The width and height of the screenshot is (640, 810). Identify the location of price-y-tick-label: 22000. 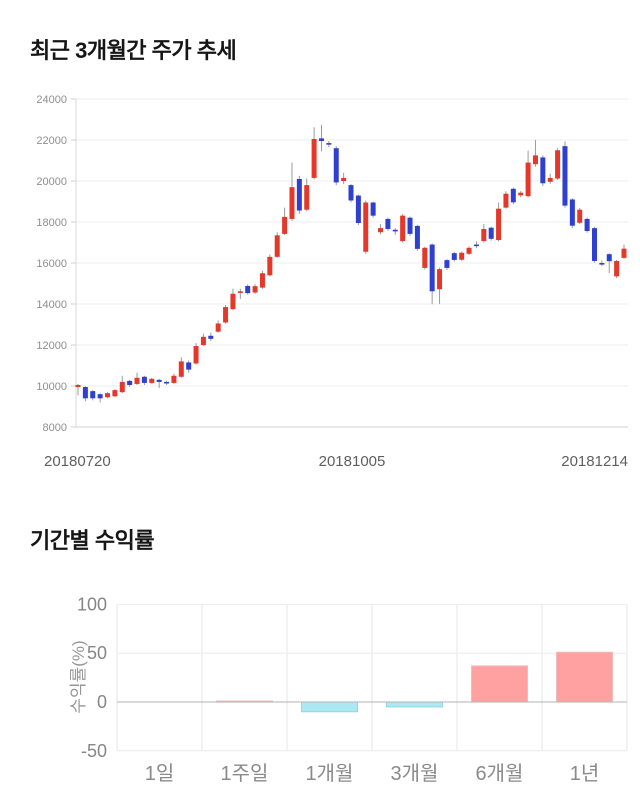
(51, 141).